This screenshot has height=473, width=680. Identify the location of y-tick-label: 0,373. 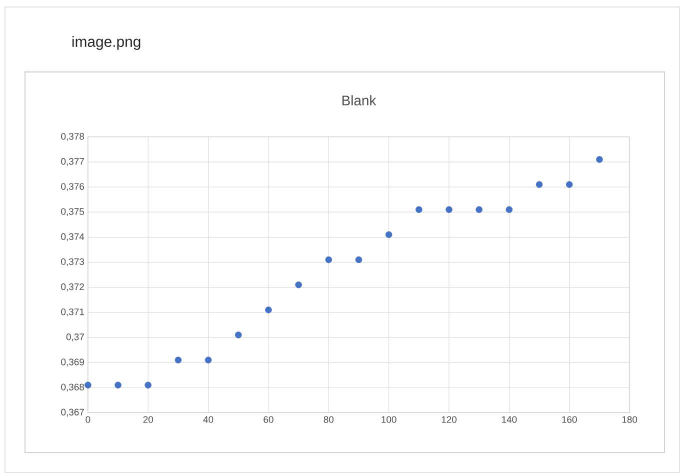
(72, 262).